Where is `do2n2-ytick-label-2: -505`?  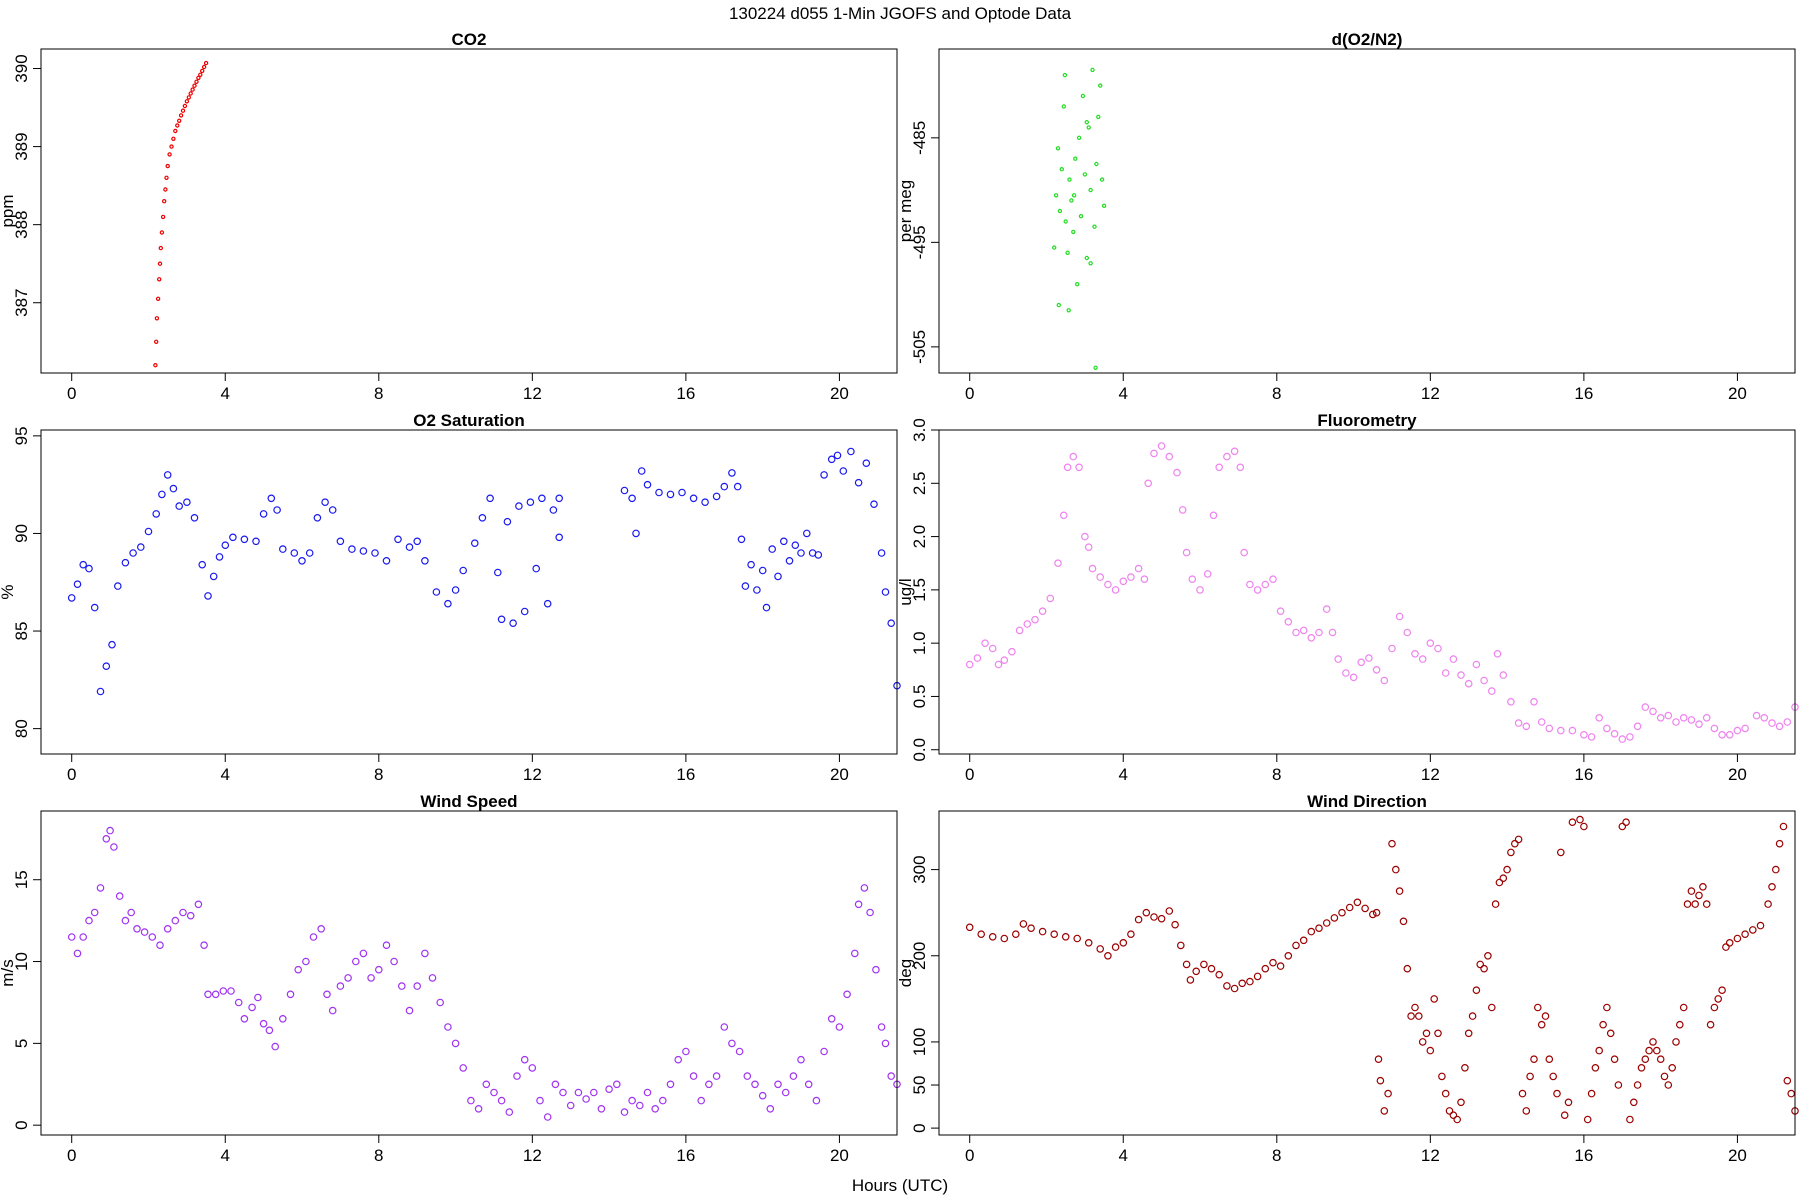
do2n2-ytick-label-2: -505 is located at coordinates (919, 347).